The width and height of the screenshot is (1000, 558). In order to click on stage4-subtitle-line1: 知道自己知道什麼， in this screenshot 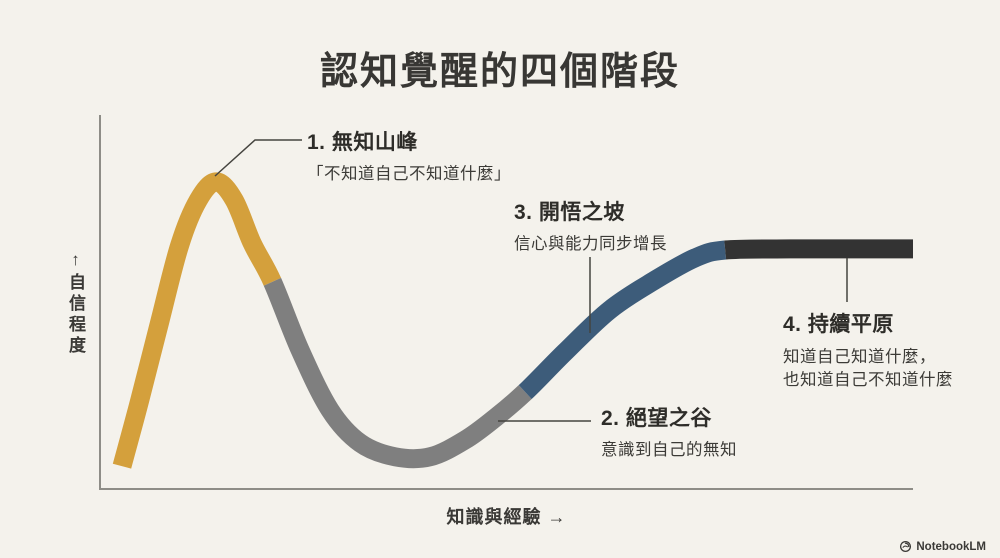, I will do `click(859, 357)`.